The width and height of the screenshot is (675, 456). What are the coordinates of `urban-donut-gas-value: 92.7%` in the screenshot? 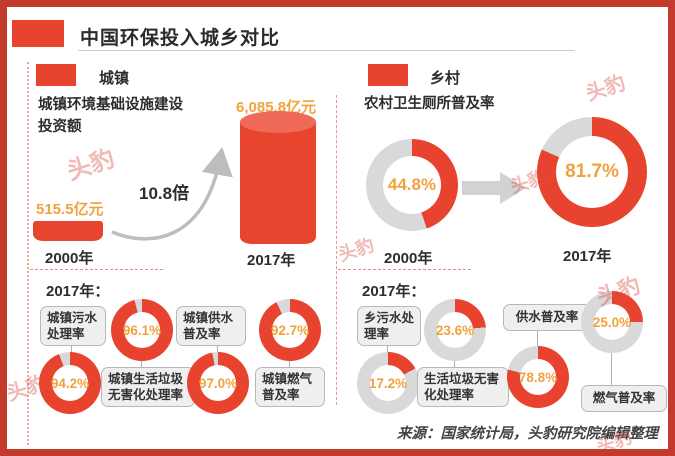 It's located at (290, 330).